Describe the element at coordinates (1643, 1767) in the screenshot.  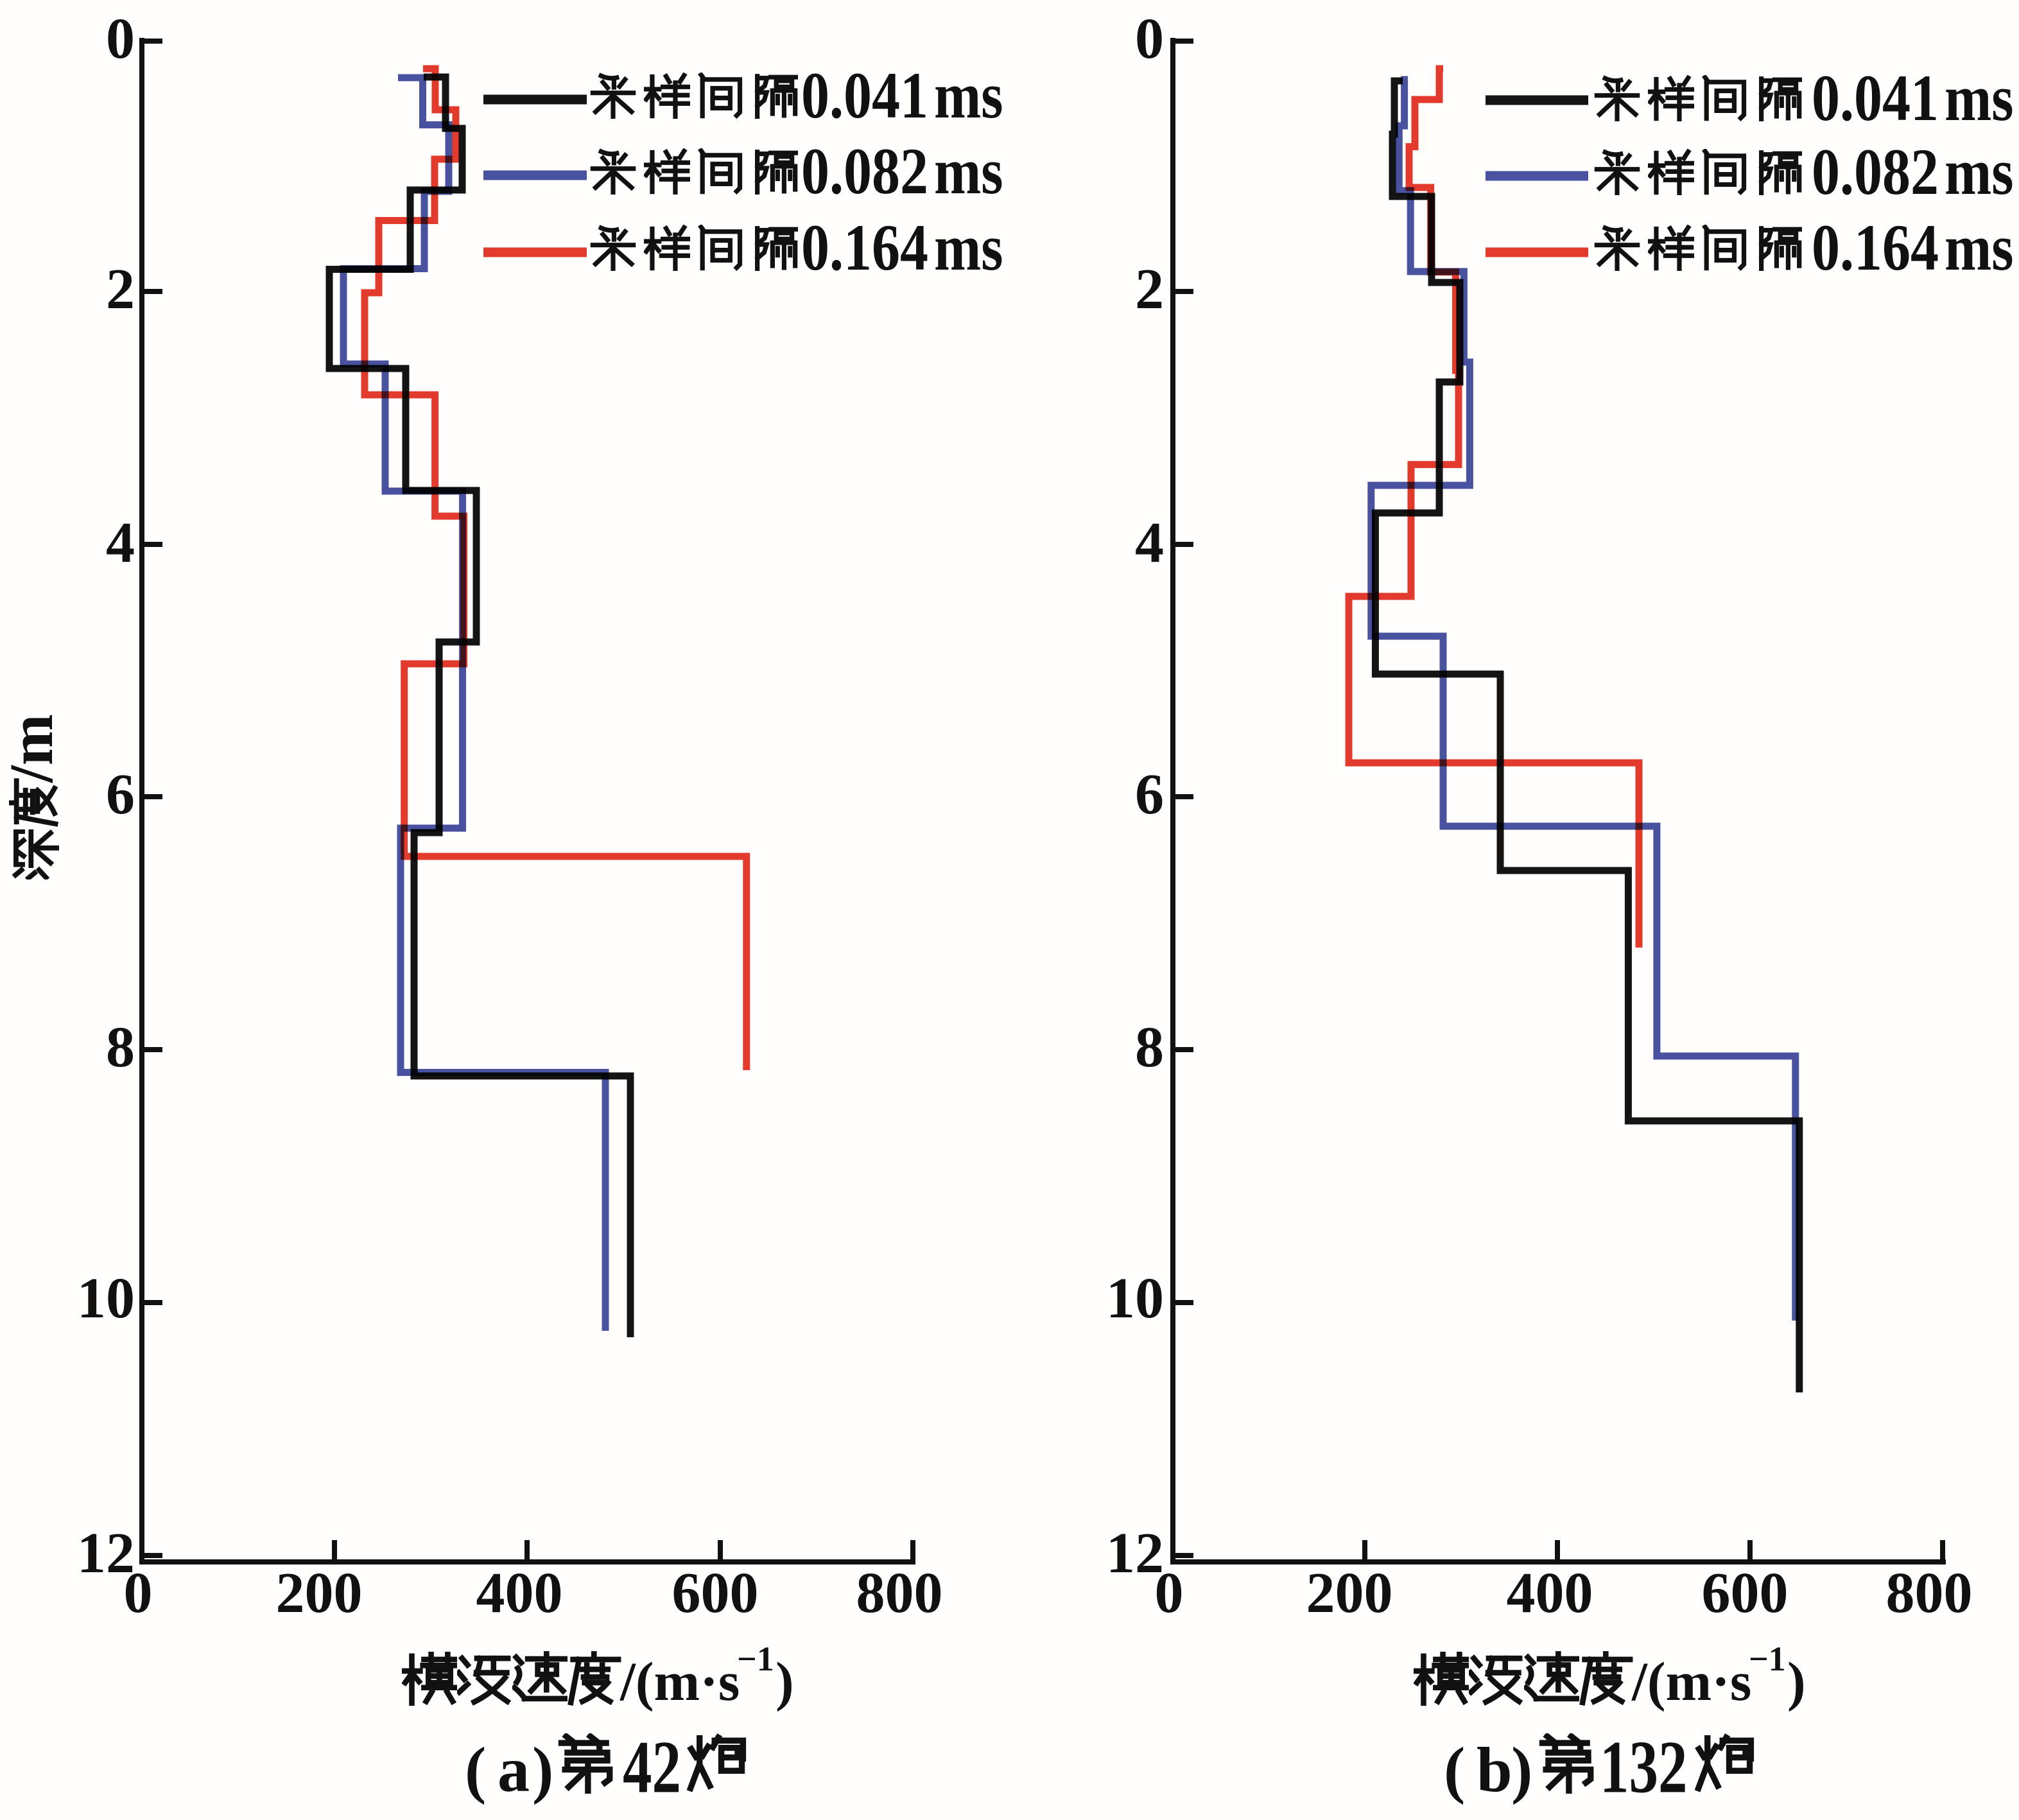
I see `svg-text: 132` at that location.